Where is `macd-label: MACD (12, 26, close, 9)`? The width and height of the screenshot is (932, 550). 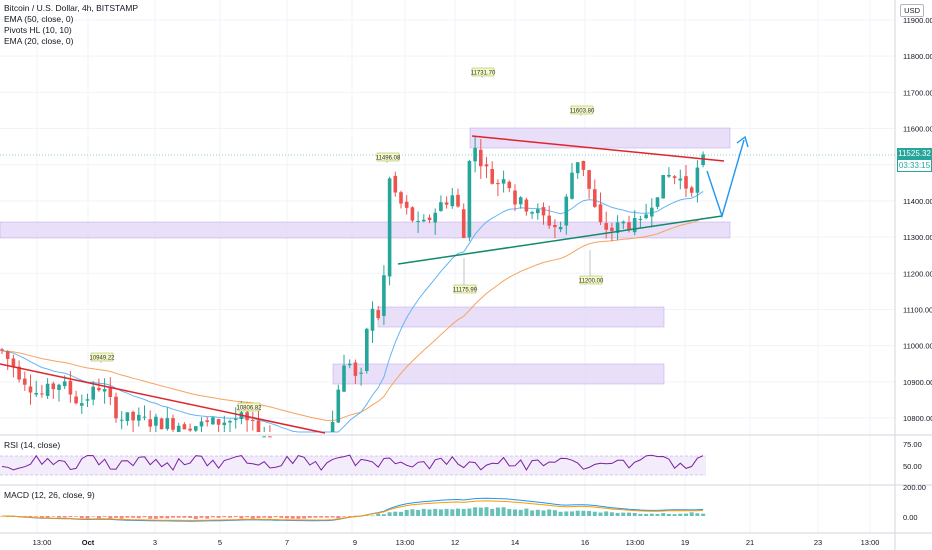
macd-label: MACD (12, 26, close, 9) is located at coordinates (49, 495).